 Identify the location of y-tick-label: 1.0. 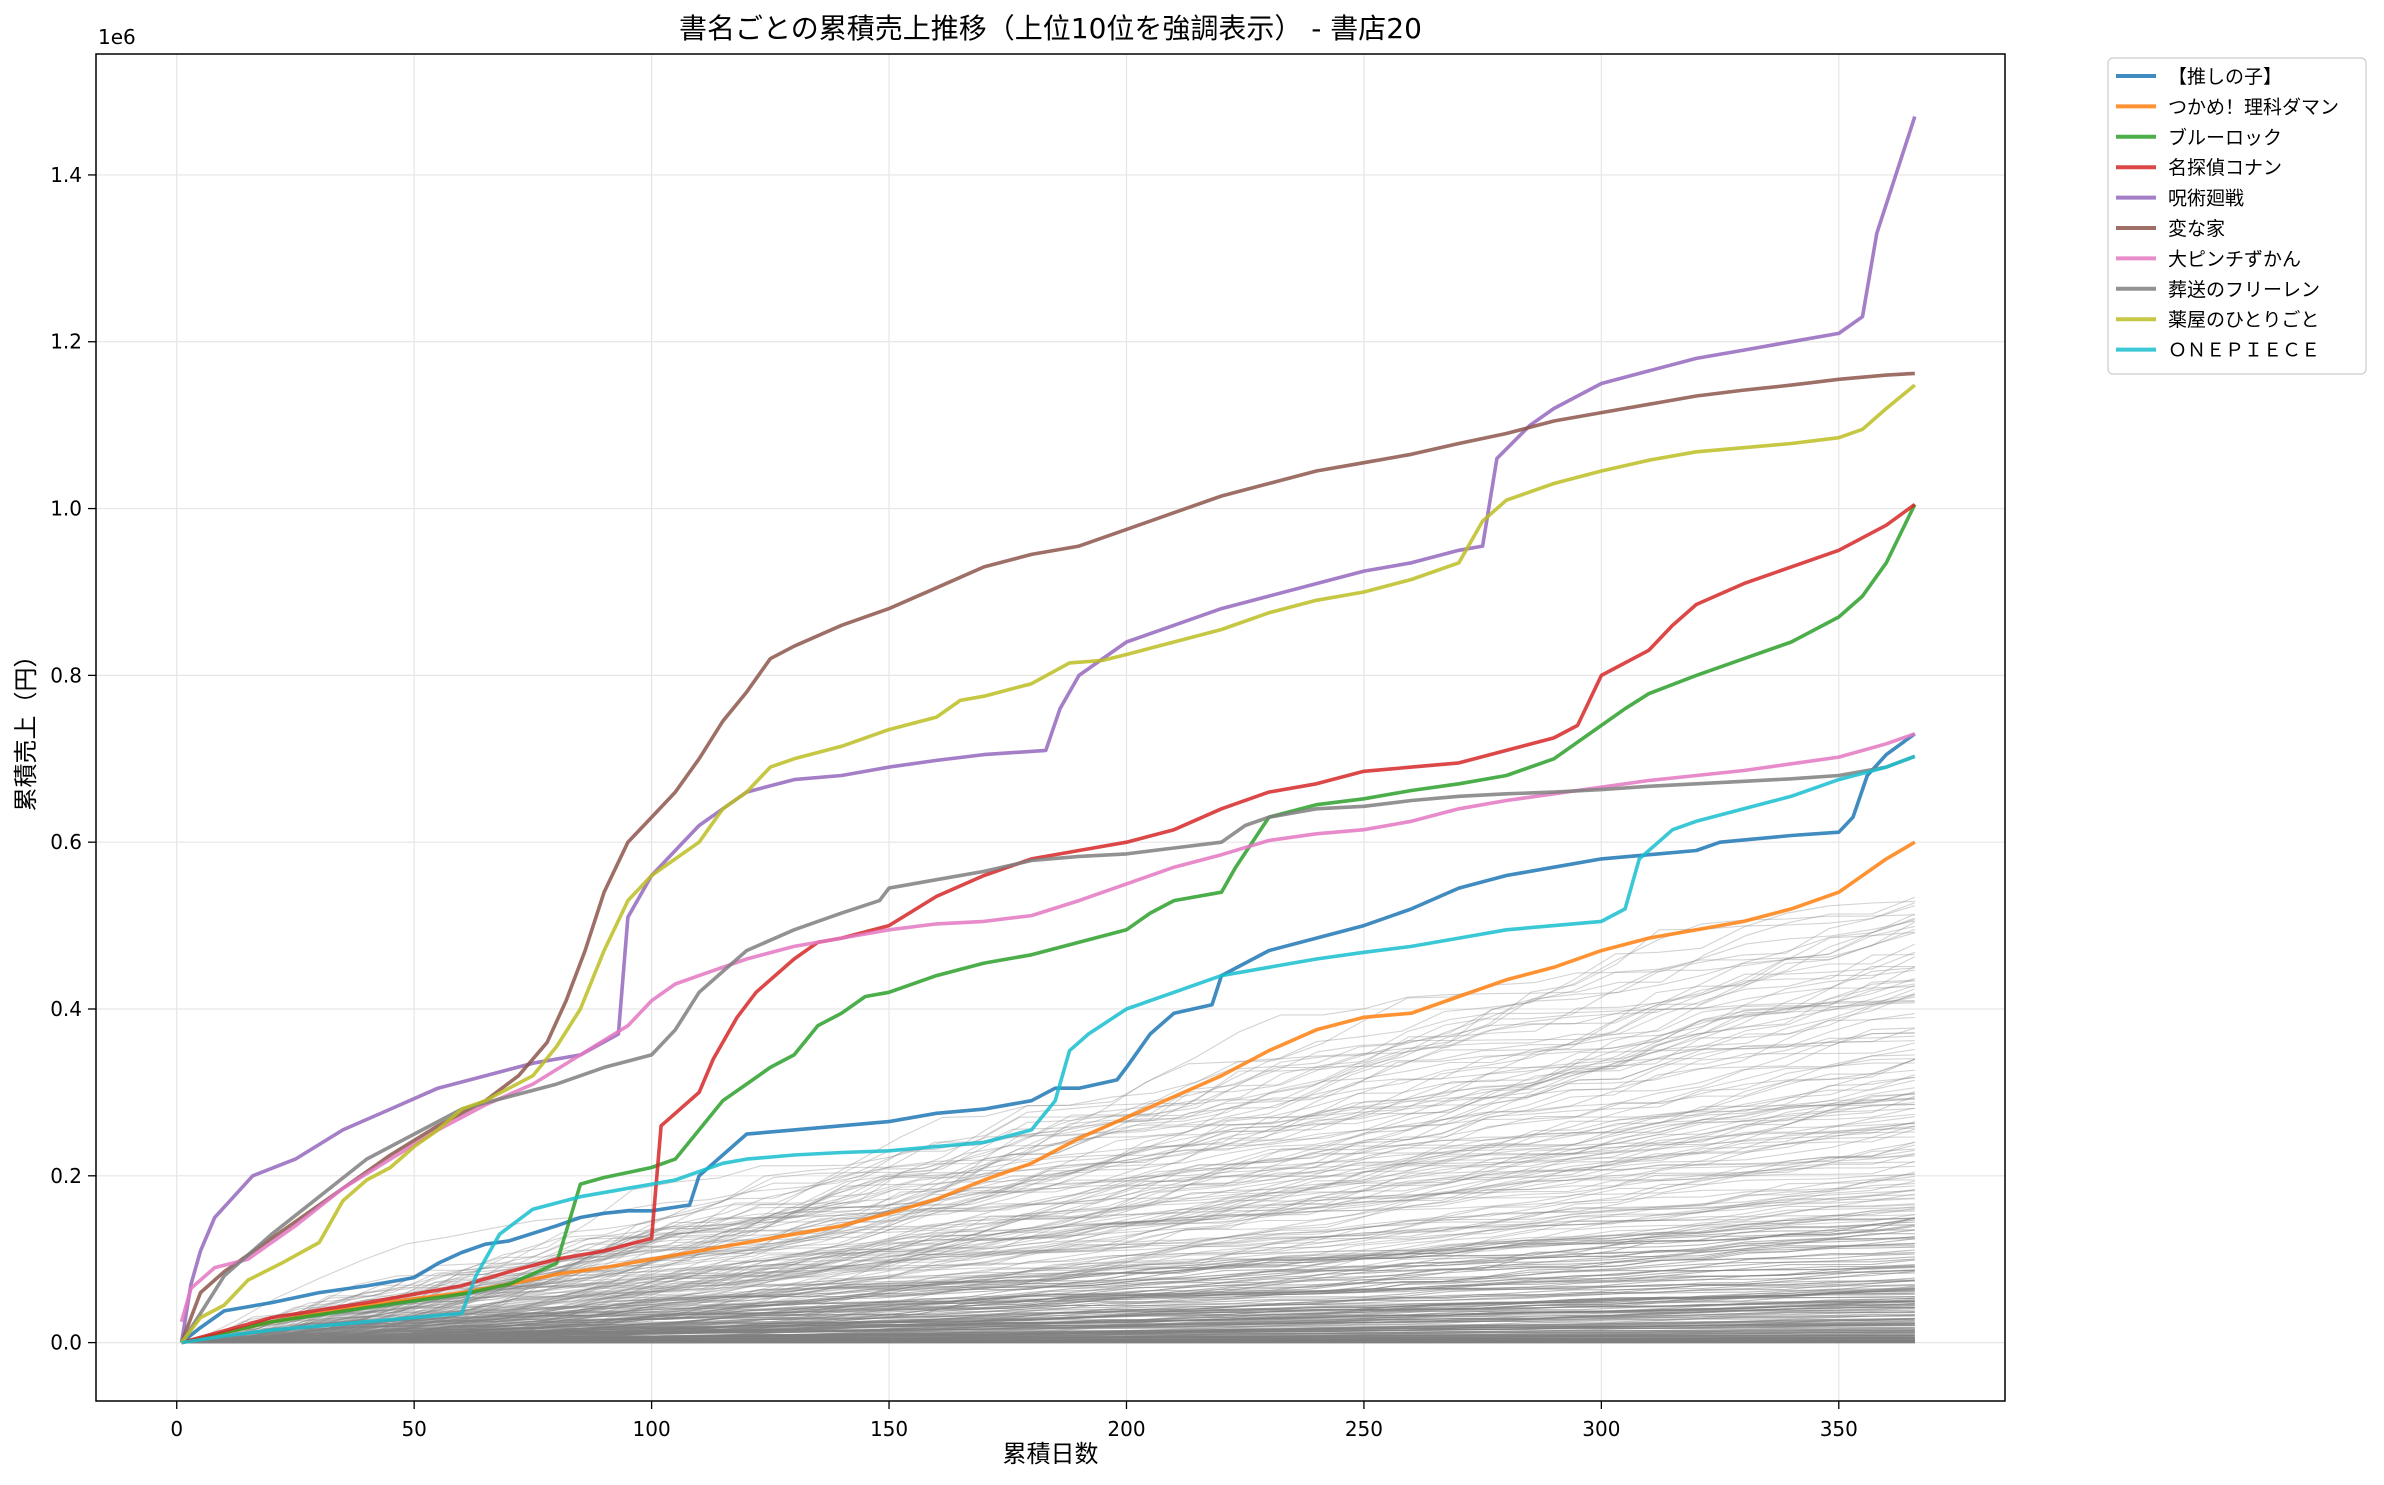
(66, 509).